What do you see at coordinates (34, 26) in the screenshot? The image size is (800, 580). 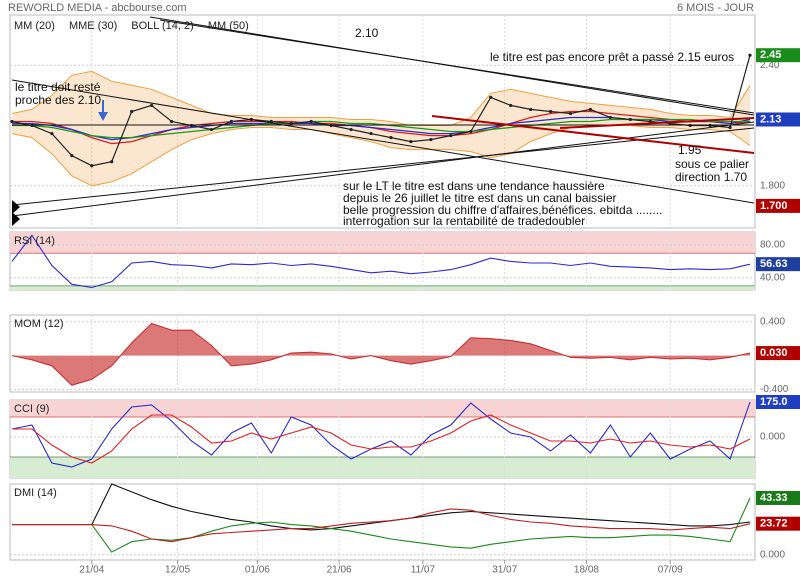 I see `legend-entry: MM (20)` at bounding box center [34, 26].